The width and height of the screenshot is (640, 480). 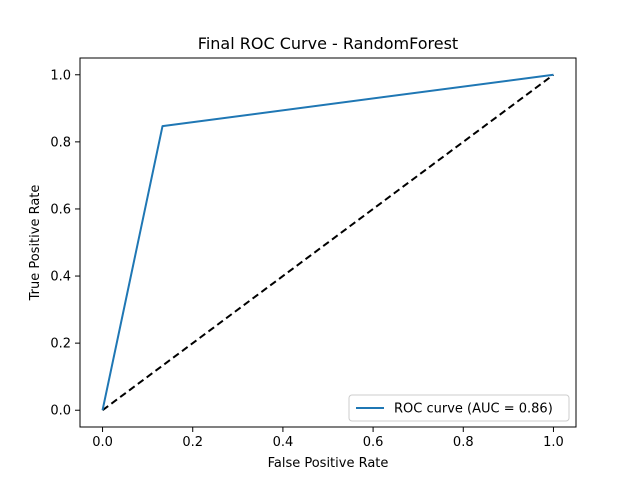 I want to click on x-tick-label: 0.6, so click(x=373, y=442).